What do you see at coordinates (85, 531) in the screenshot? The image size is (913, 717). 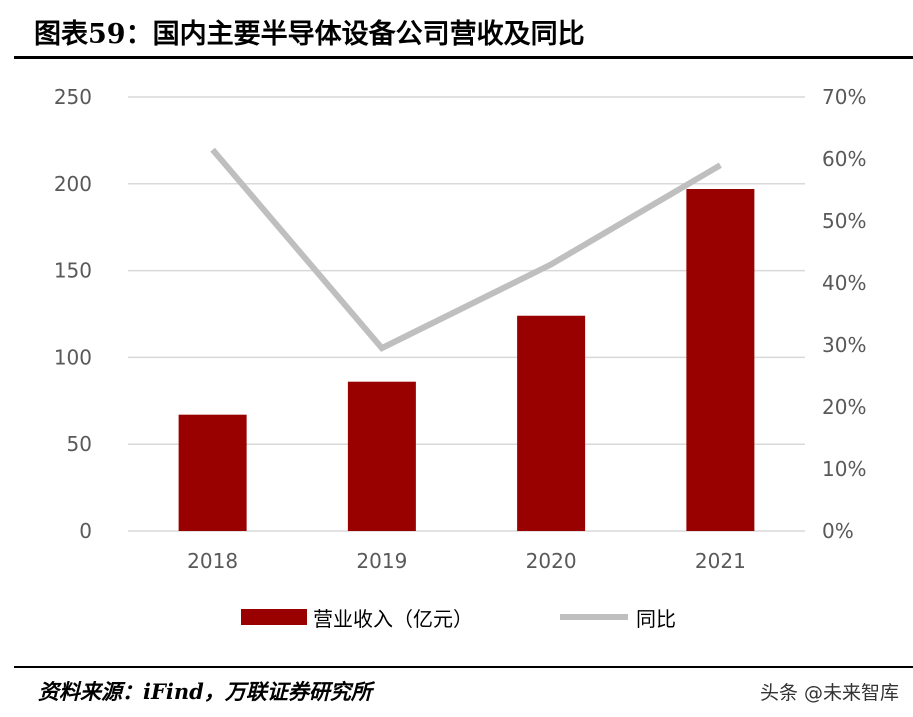 I see `y-left-tick-label: 0` at bounding box center [85, 531].